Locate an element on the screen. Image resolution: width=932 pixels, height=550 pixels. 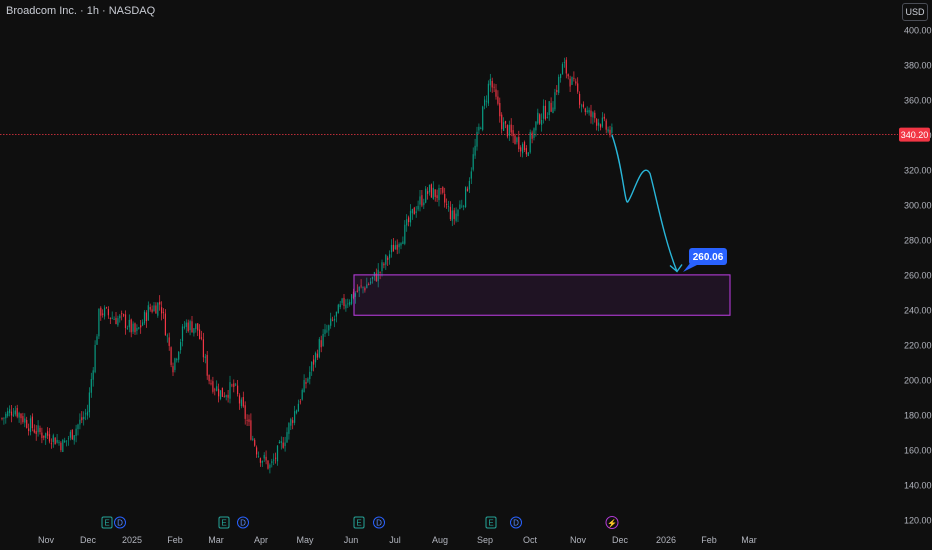
price-tick-label: 140.00 is located at coordinates (918, 486).